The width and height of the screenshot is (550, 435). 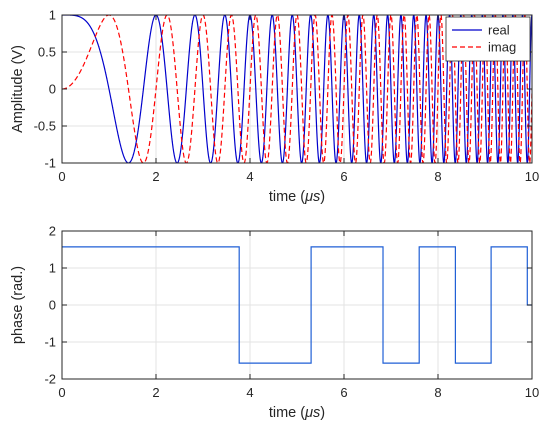 What do you see at coordinates (61, 176) in the screenshot?
I see `top-x-tick-label-0: 0` at bounding box center [61, 176].